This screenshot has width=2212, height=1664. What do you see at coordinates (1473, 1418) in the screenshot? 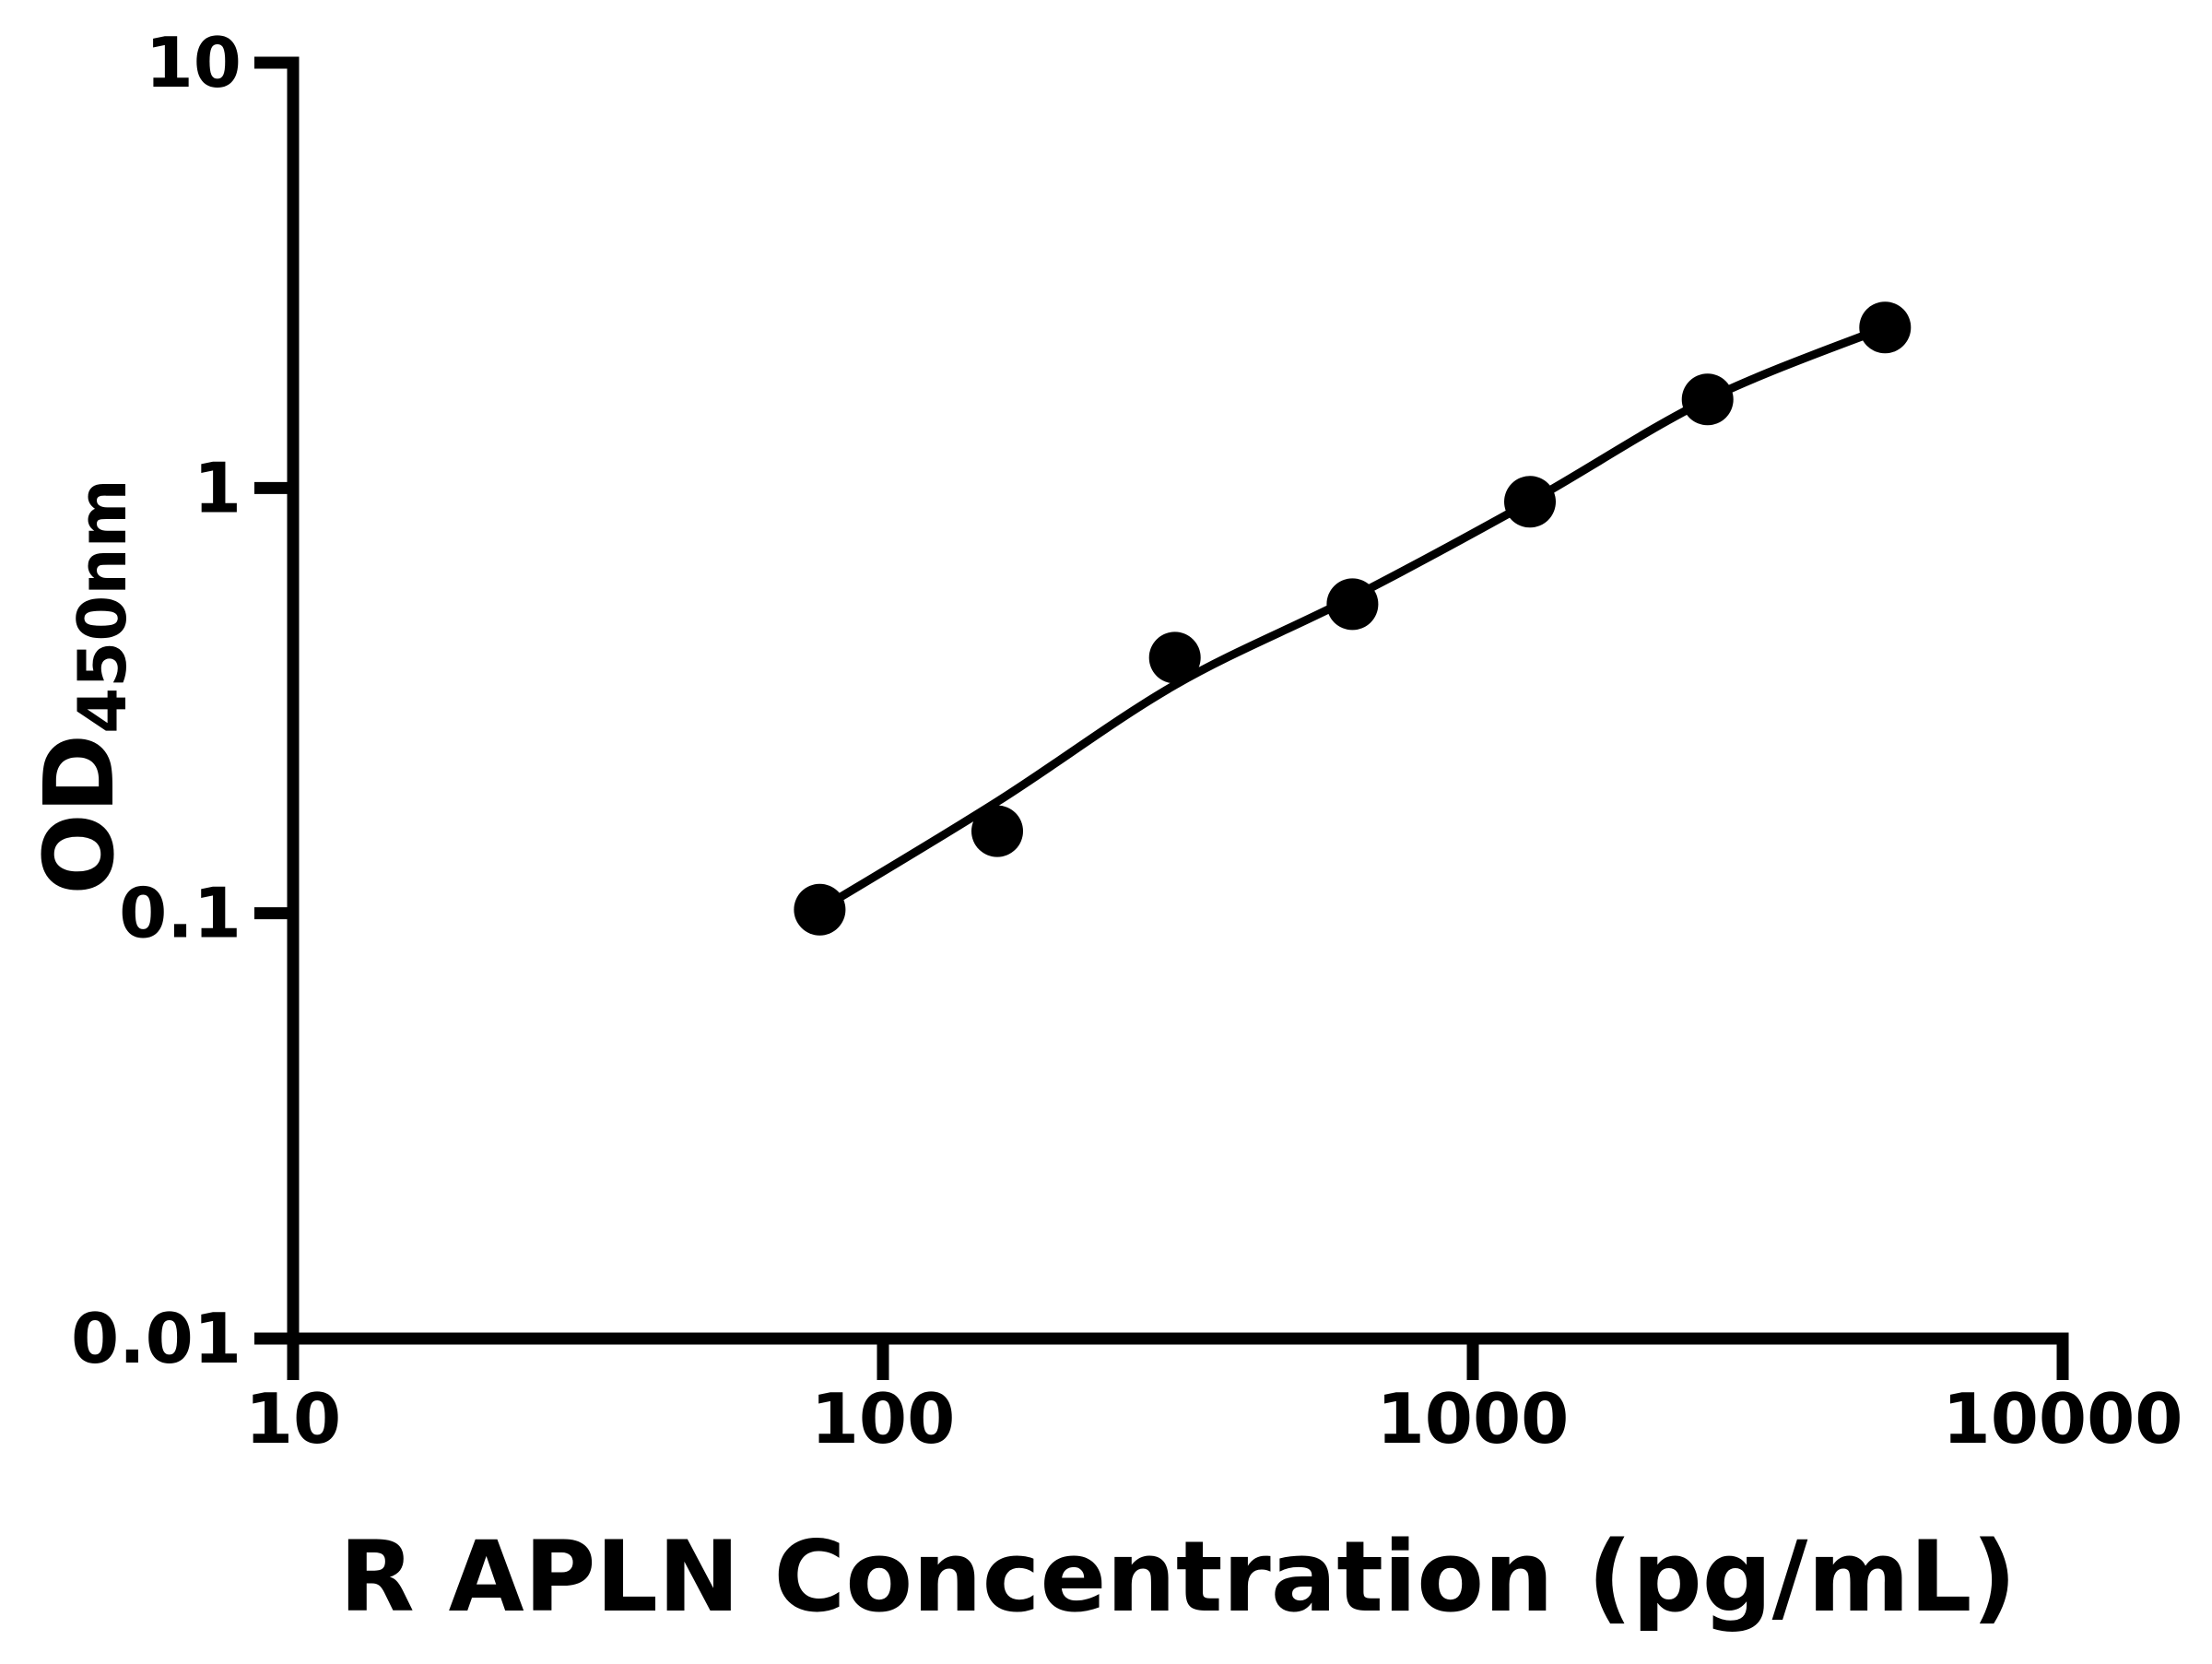
I see `x-tick-label: 1000` at bounding box center [1473, 1418].